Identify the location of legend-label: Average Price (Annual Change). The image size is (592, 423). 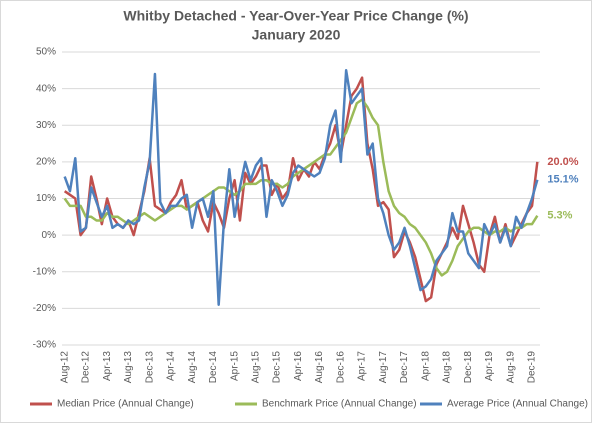
(517, 404).